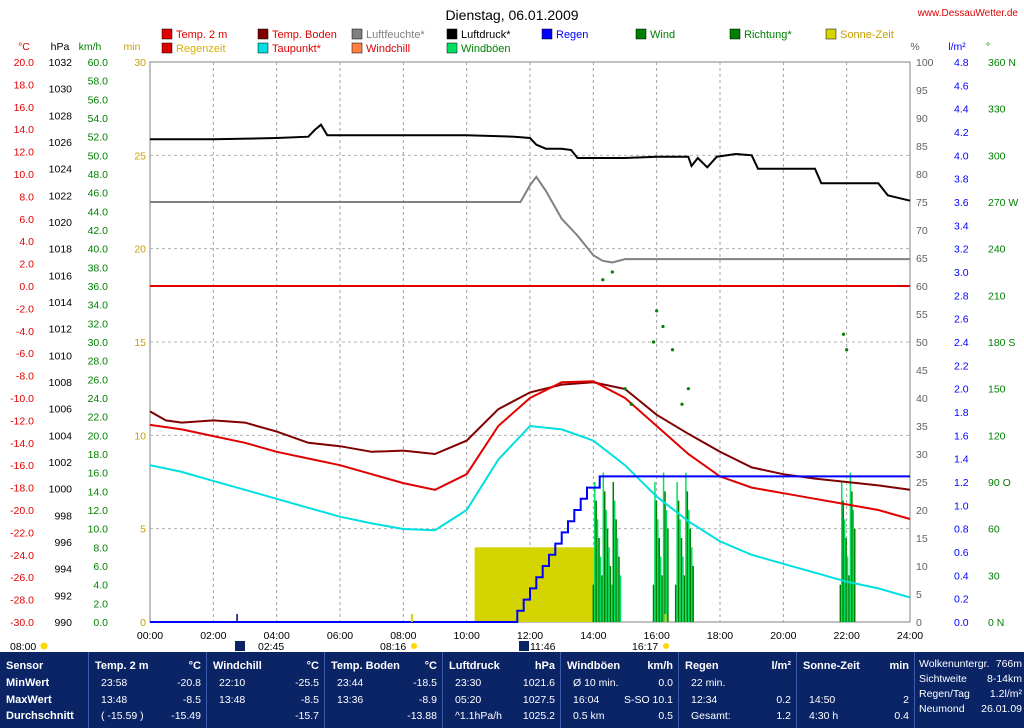 The height and width of the screenshot is (728, 1024). Describe the element at coordinates (961, 296) in the screenshot. I see `tick-rain_lm2: 2.8` at that location.